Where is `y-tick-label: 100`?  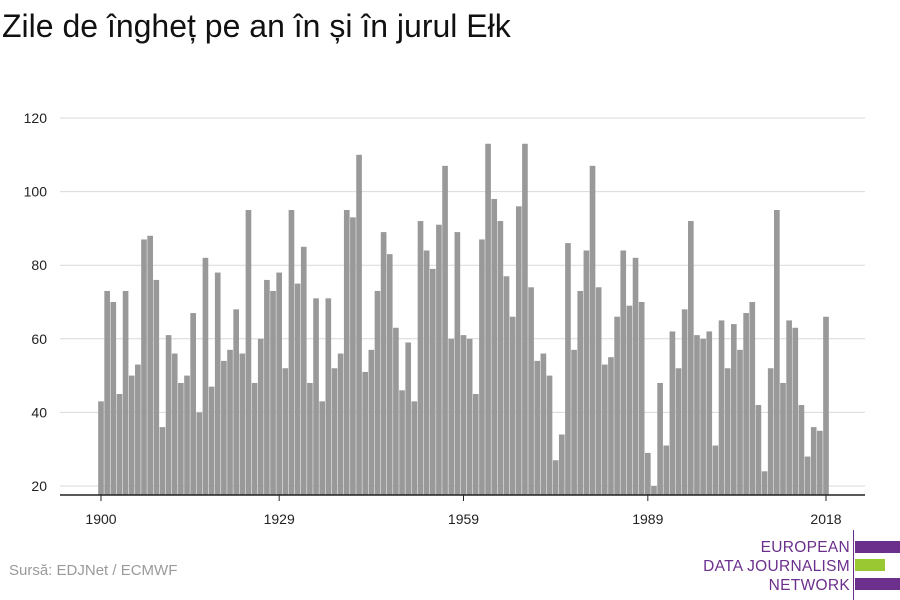 y-tick-label: 100 is located at coordinates (36, 192).